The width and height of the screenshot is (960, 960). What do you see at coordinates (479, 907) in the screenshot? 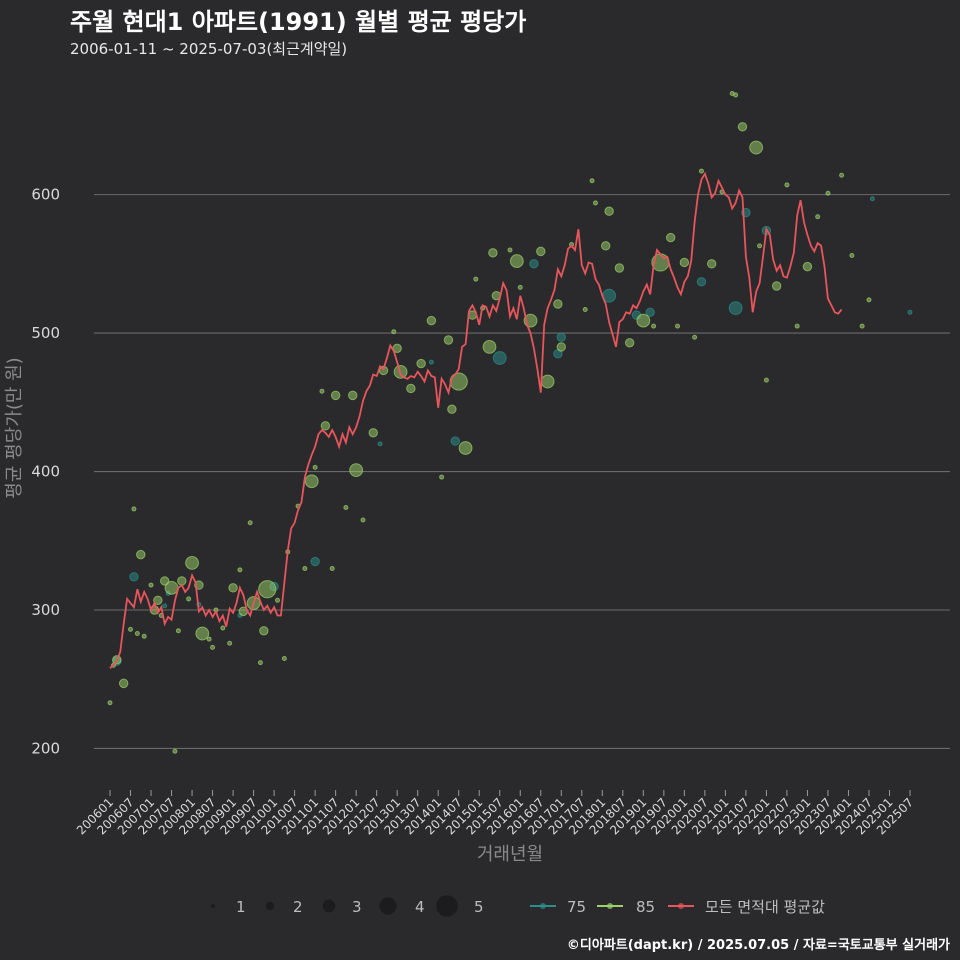
I see `size-legend-label: 5` at bounding box center [479, 907].